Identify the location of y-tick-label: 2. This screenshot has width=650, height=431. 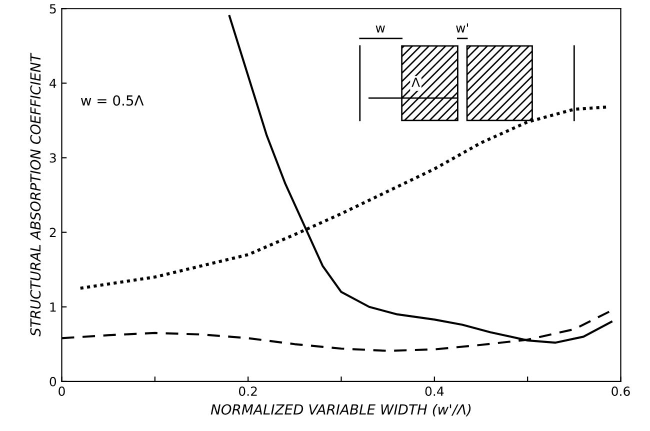
(53, 233).